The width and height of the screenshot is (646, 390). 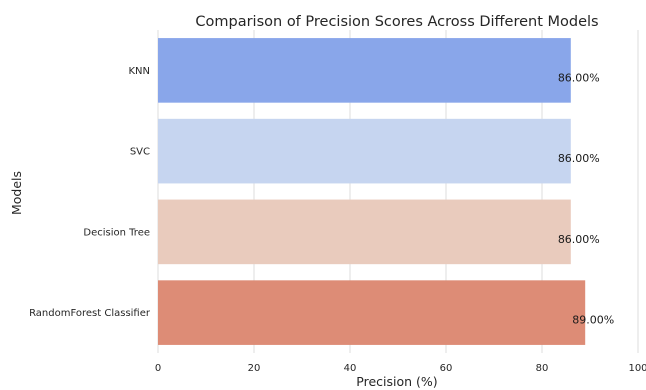 What do you see at coordinates (116, 232) in the screenshot?
I see `y-category-label: Decision Tree` at bounding box center [116, 232].